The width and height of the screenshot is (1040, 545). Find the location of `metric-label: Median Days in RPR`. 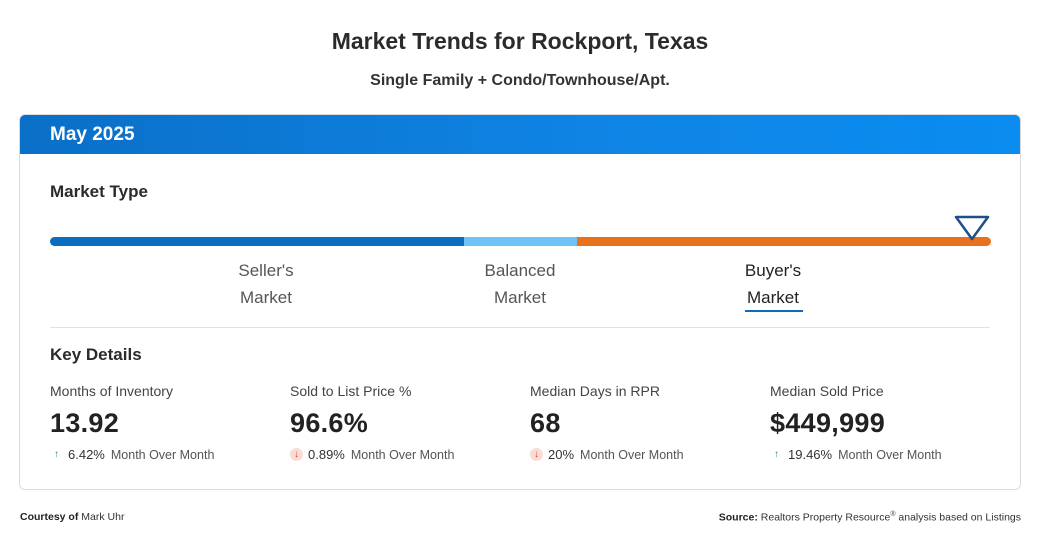

metric-label: Median Days in RPR is located at coordinates (595, 391).